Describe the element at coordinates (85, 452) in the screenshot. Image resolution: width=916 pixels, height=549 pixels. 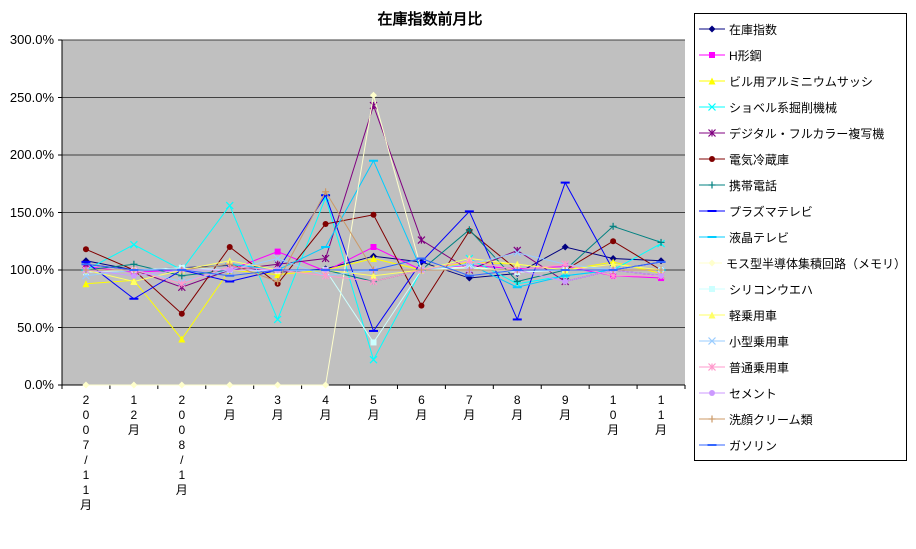
I see `x-axis-label: 2 0 0 7/1 1 月` at that location.